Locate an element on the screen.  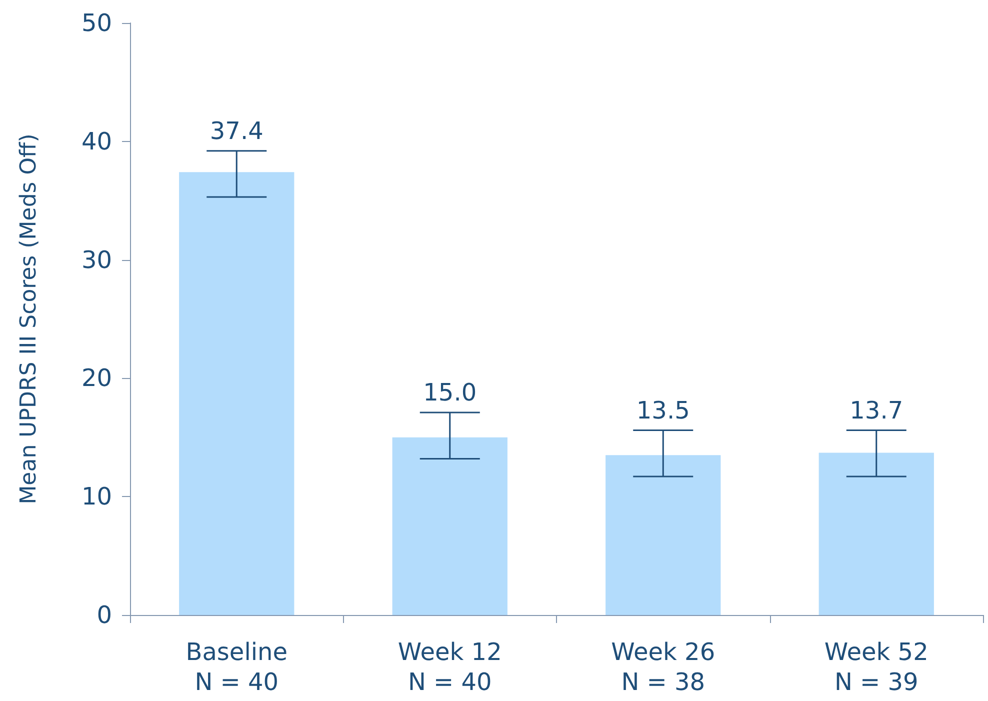
x-tick-label: Week 26 N = 38 is located at coordinates (663, 667).